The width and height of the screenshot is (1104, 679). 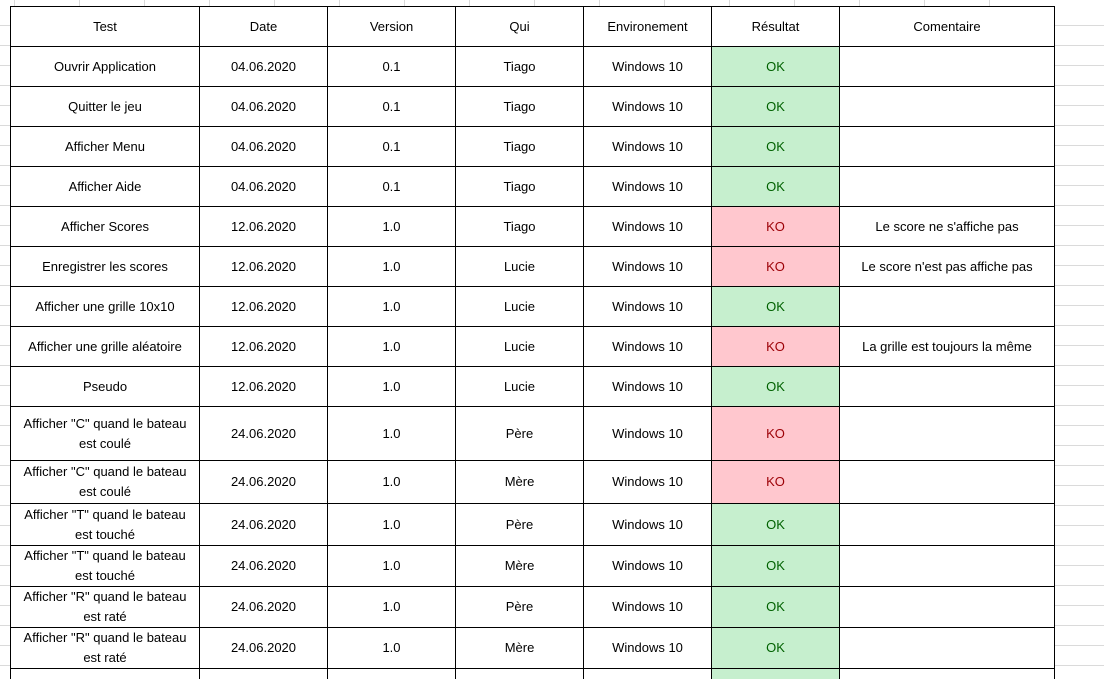 I want to click on header-environement: Environement, so click(x=647, y=26).